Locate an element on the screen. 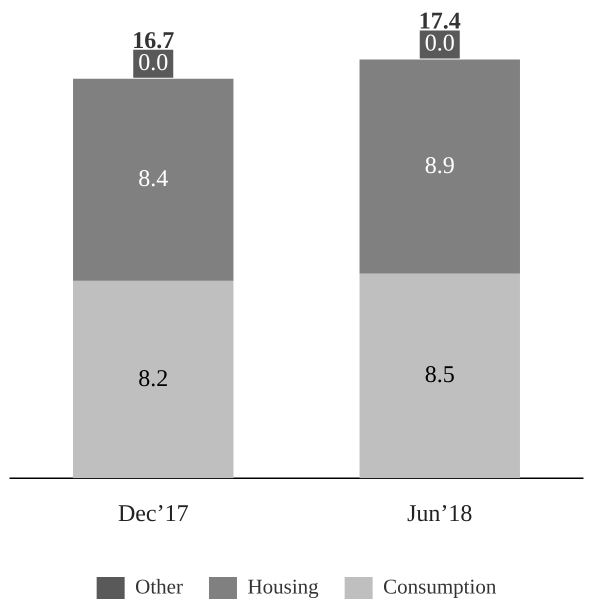  legend-label: Consumption is located at coordinates (440, 586).